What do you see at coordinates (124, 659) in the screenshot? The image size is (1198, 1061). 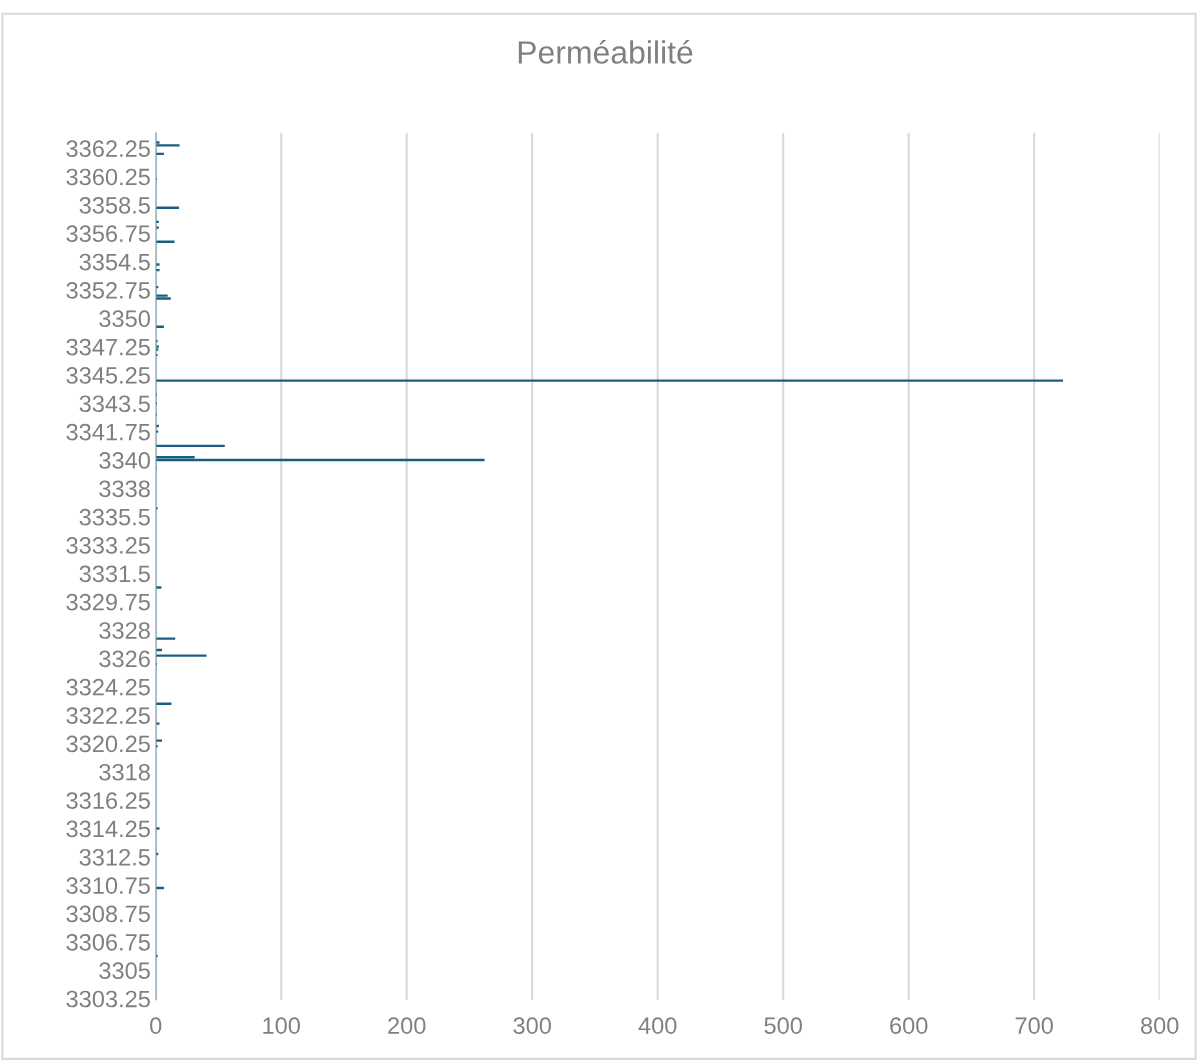 I see `y-tick-label: 3326` at bounding box center [124, 659].